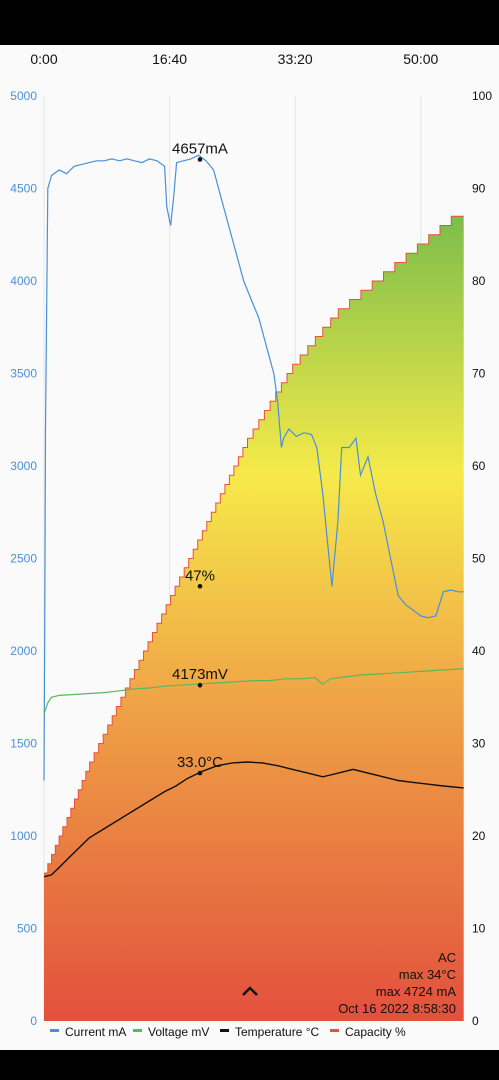 Image resolution: width=499 pixels, height=1080 pixels. Describe the element at coordinates (178, 1032) in the screenshot. I see `legend-label: Voltage mV` at that location.